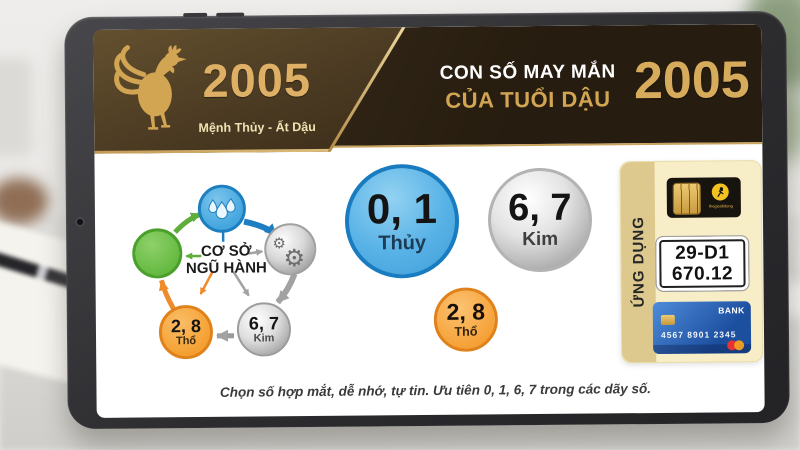 This screenshot has width=800, height=450. I want to click on applications-title: ỨNG DỤNG, so click(638, 262).